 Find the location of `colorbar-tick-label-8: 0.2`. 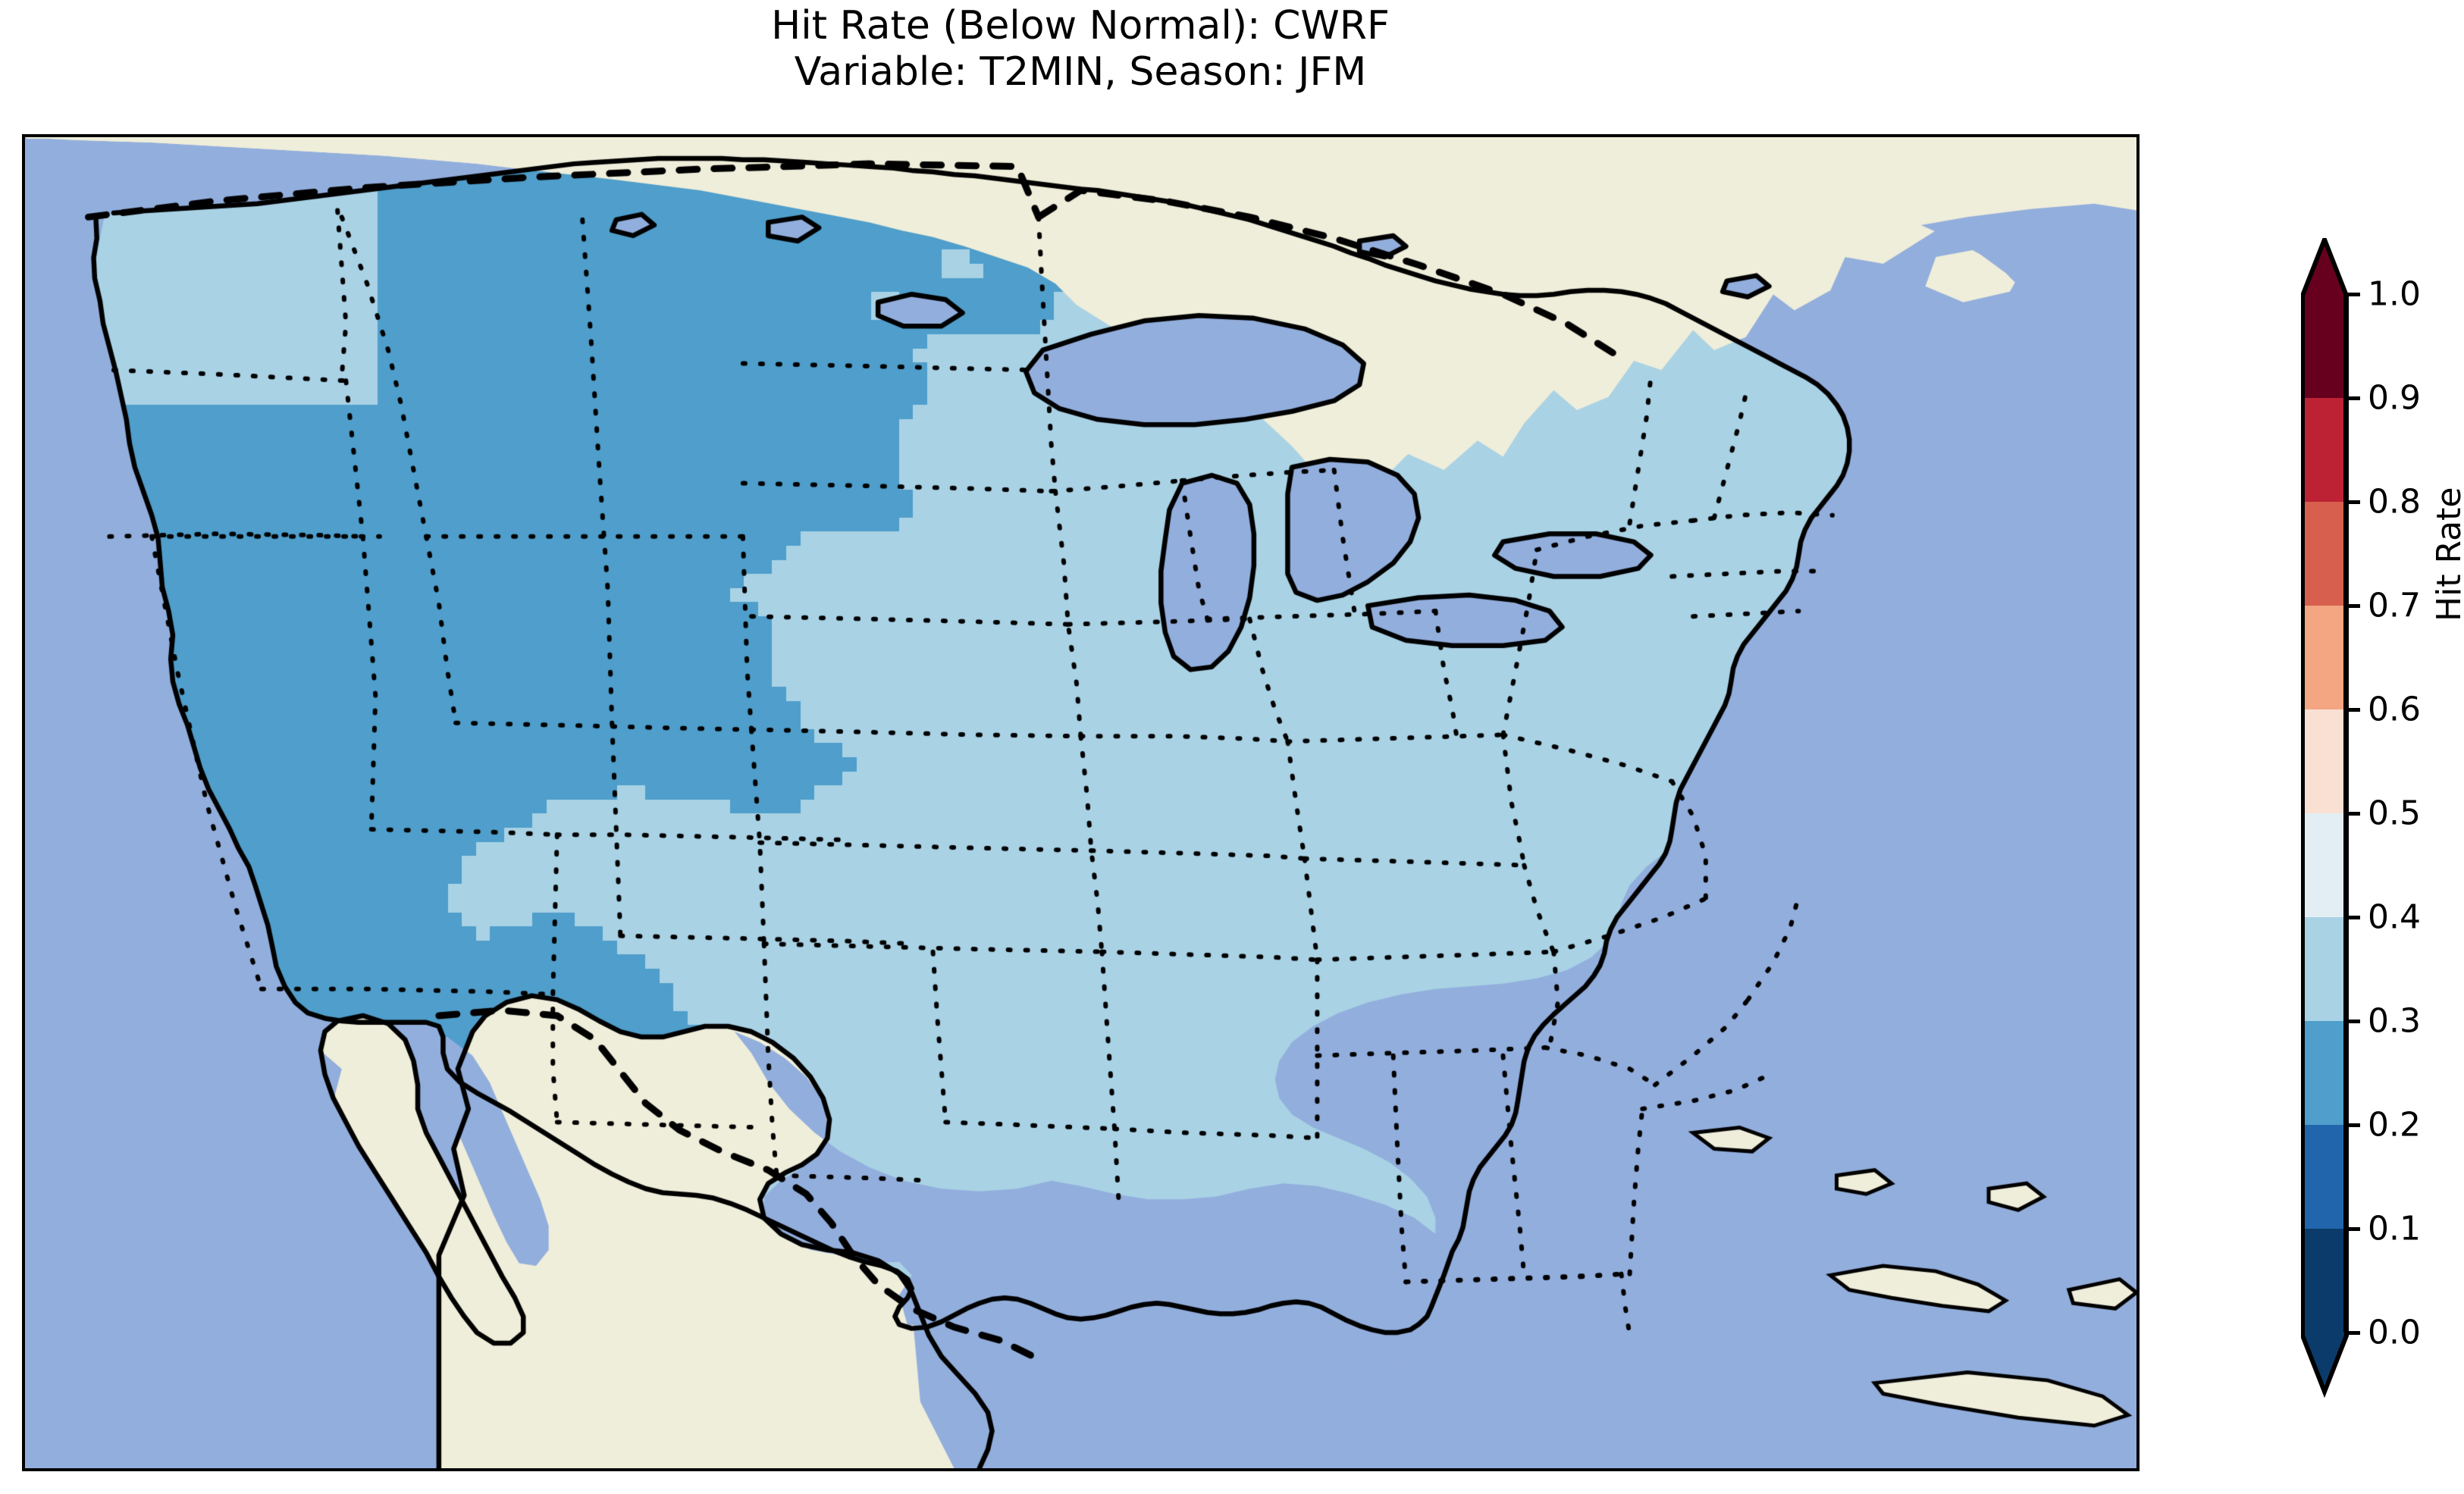

colorbar-tick-label-8: 0.2 is located at coordinates (2394, 1125).